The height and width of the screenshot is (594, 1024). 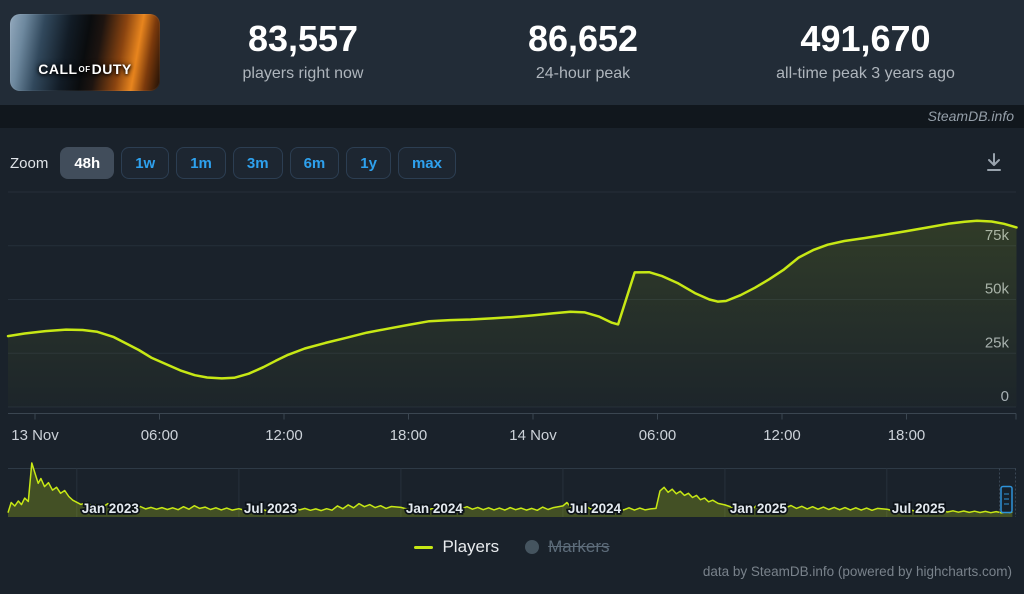 What do you see at coordinates (512, 116) in the screenshot?
I see `steamdb-watermark: SteamDB.info` at bounding box center [512, 116].